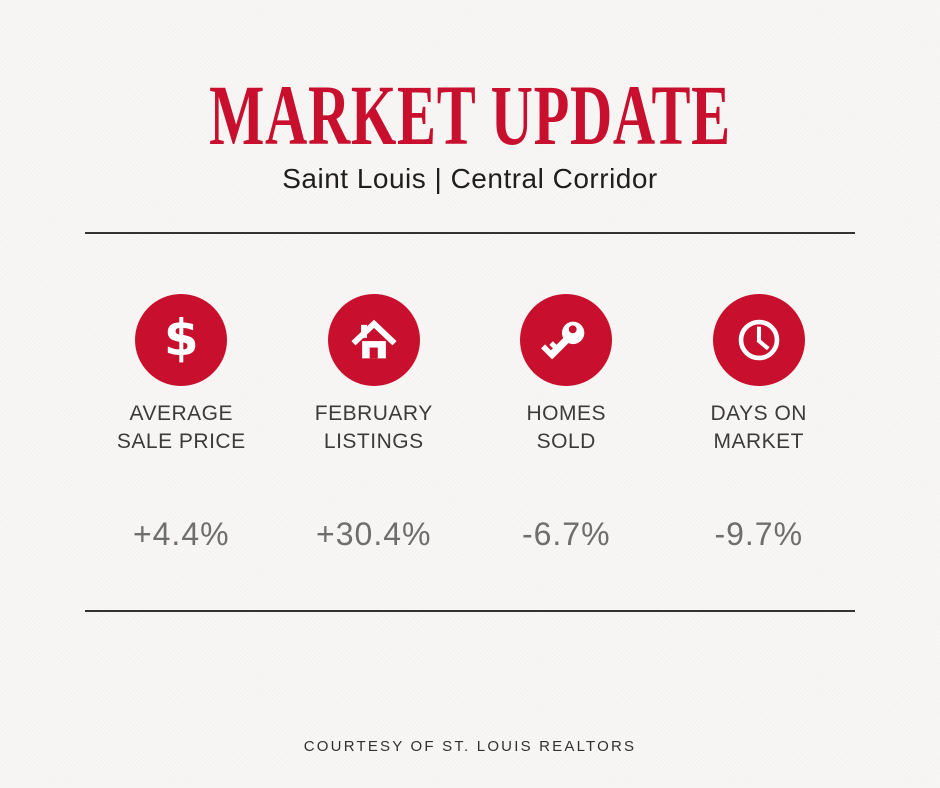 This screenshot has height=788, width=940. Describe the element at coordinates (470, 611) in the screenshot. I see `bottom-divider` at that location.